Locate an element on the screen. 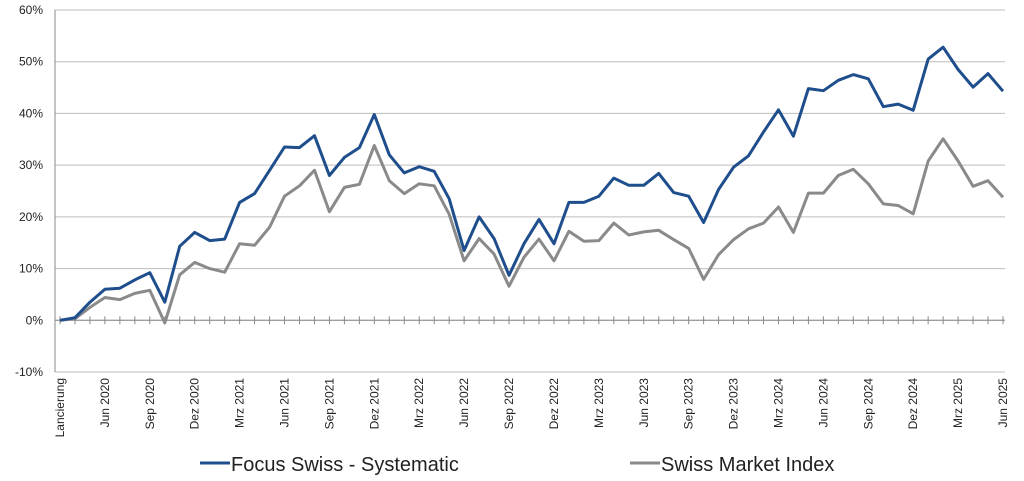 Image resolution: width=1024 pixels, height=481 pixels. y-tick-label: 0% is located at coordinates (35, 320).